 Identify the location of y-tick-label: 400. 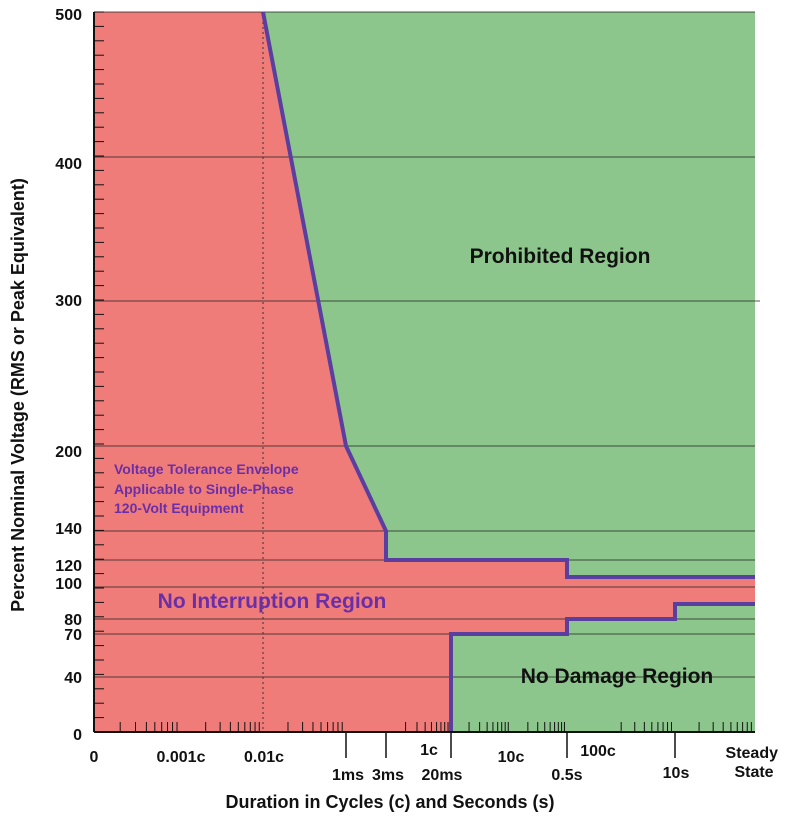
(68, 164).